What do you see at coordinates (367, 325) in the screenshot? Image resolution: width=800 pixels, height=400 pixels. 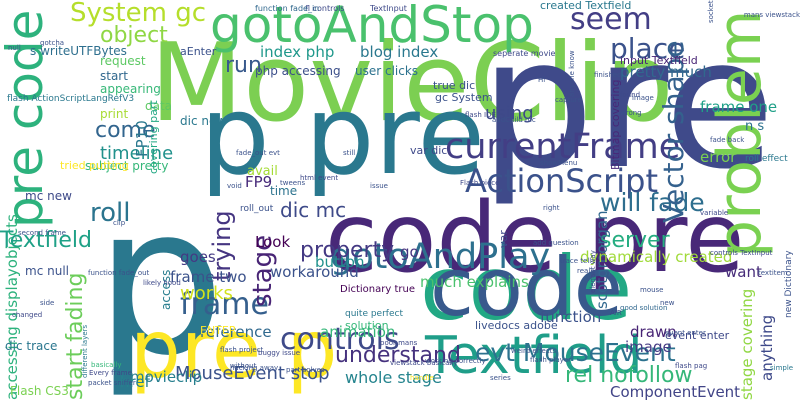 I see `word-cloud-term: solution` at bounding box center [367, 325].